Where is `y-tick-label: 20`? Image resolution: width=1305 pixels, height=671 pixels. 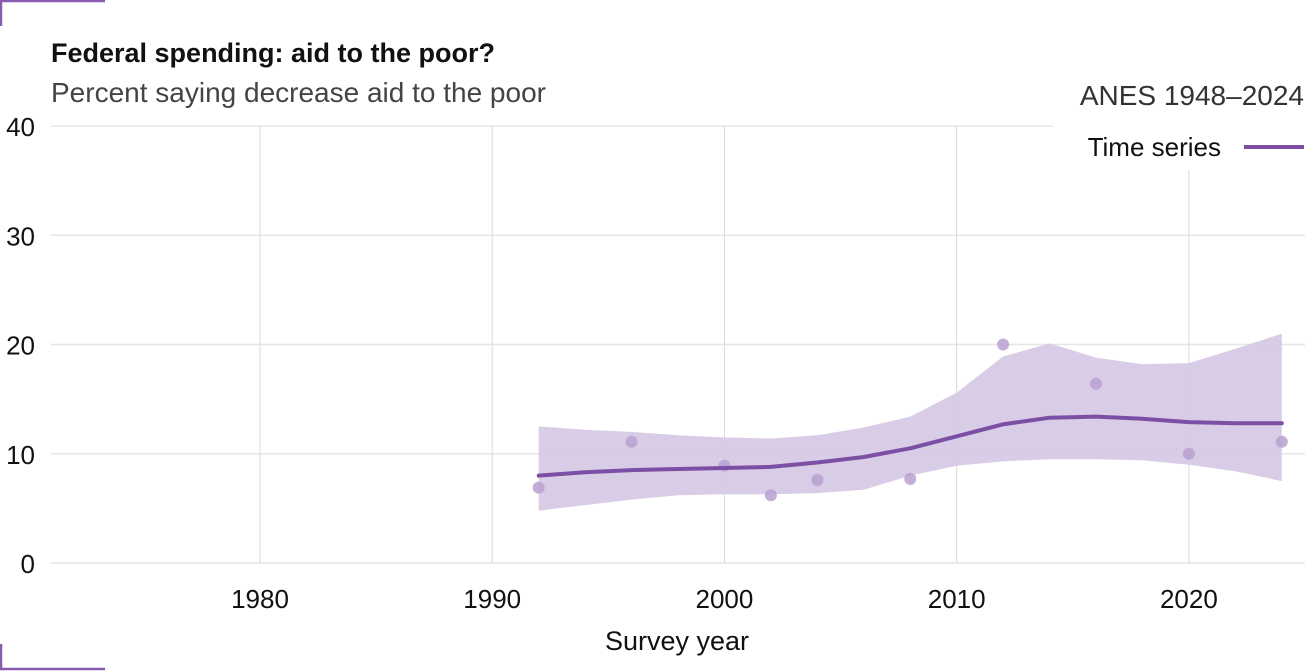
y-tick-label: 20 is located at coordinates (20, 346).